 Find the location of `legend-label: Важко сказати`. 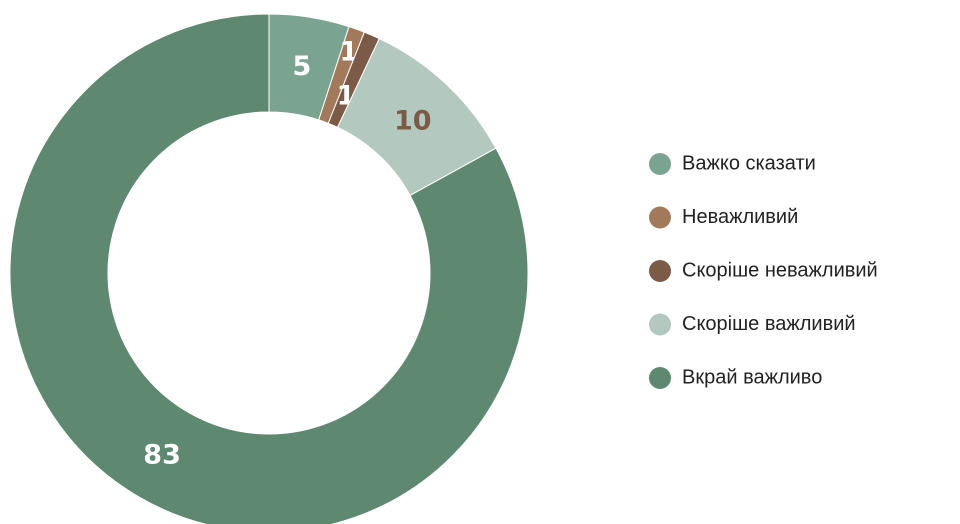

legend-label: Важко сказати is located at coordinates (749, 163).